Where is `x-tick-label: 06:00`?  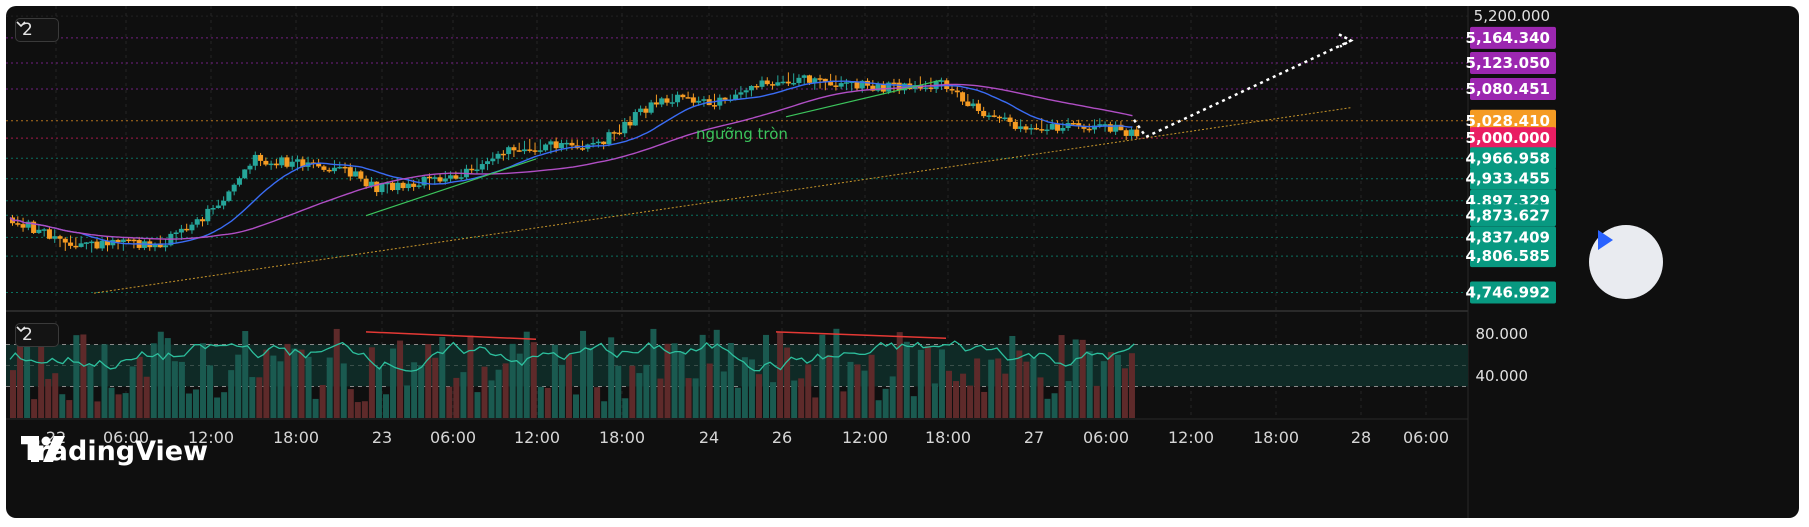
x-tick-label: 06:00 is located at coordinates (453, 437).